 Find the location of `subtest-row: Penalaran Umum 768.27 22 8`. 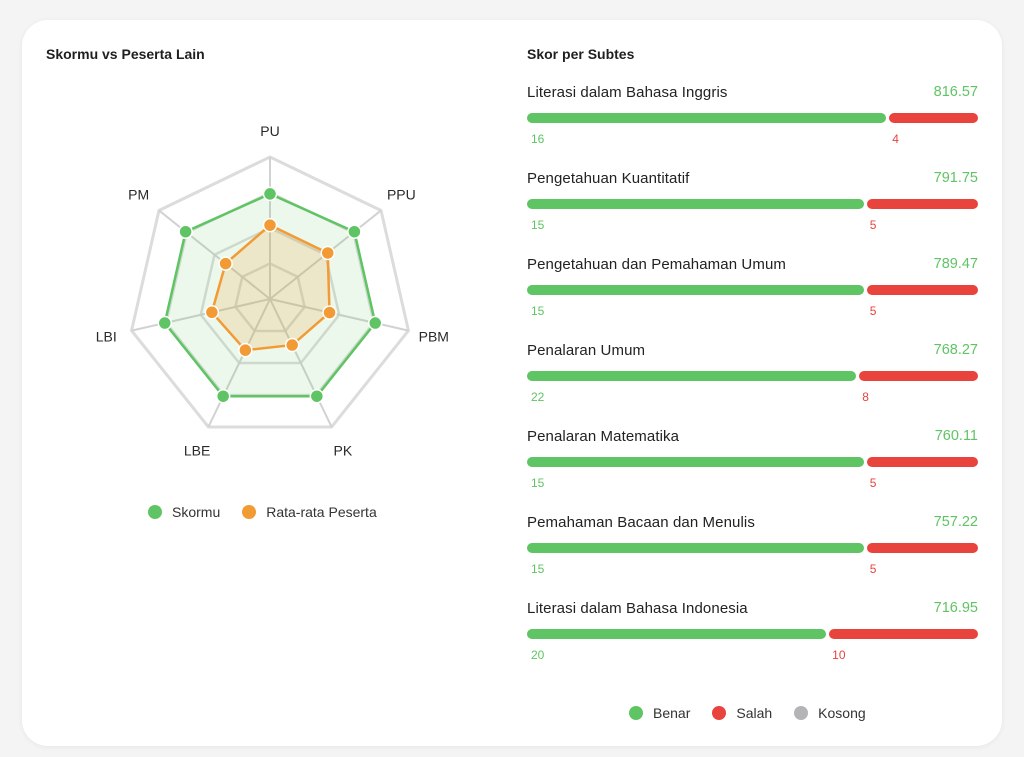

subtest-row: Penalaran Umum 768.27 22 8 is located at coordinates (752, 378).